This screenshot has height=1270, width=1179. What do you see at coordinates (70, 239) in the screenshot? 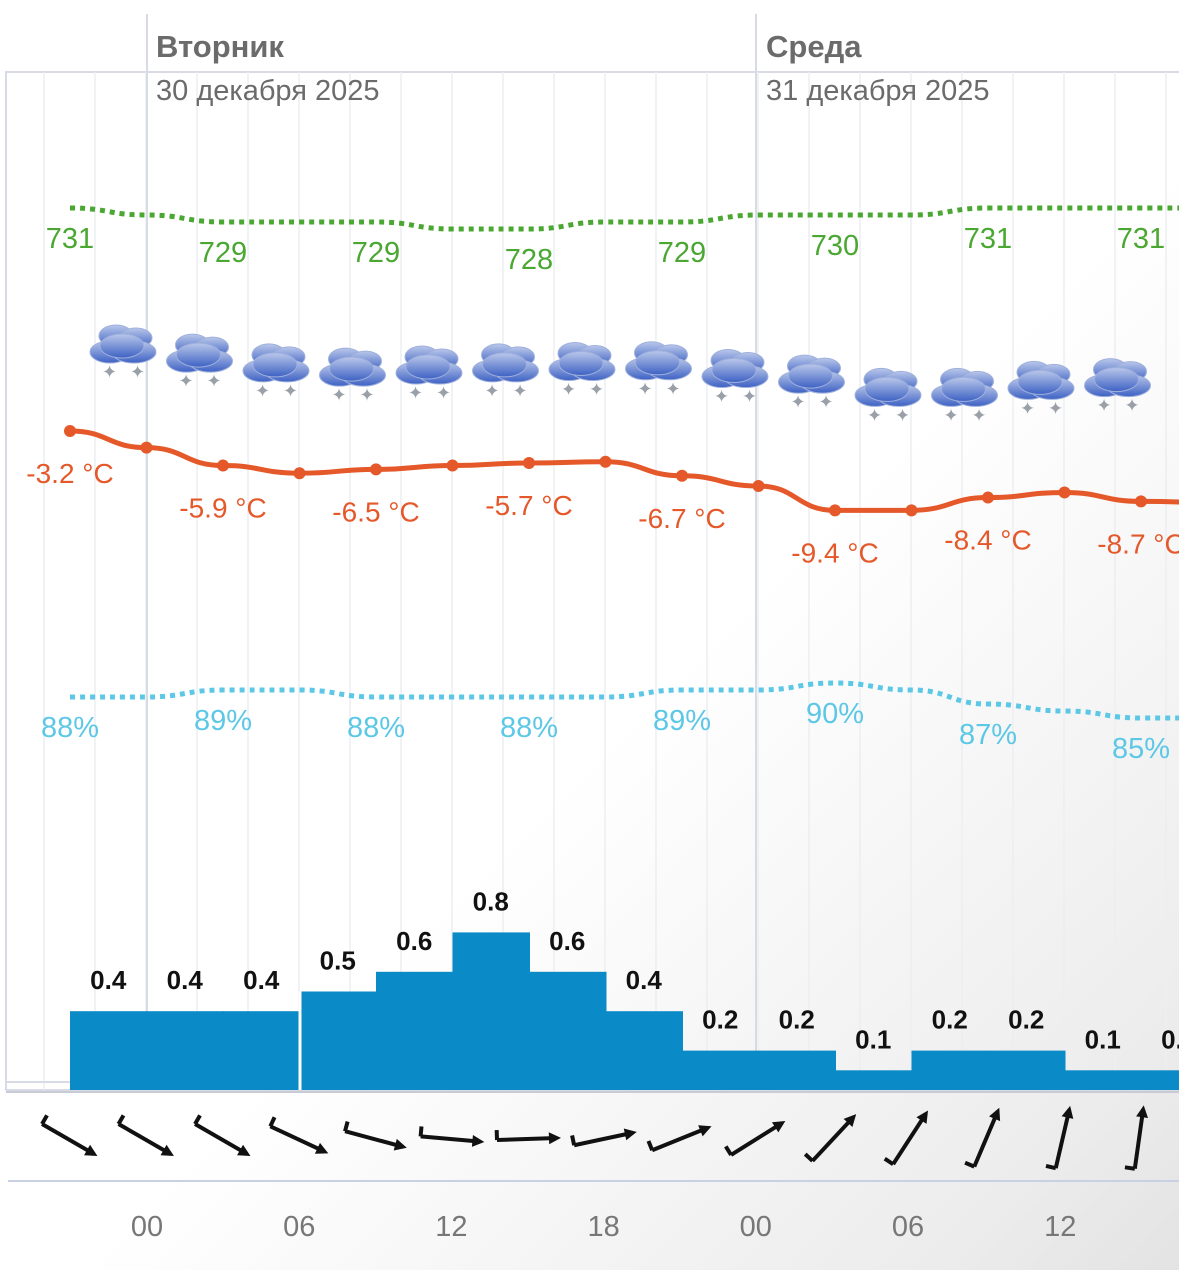
I see `pressure-label: 731` at bounding box center [70, 239].